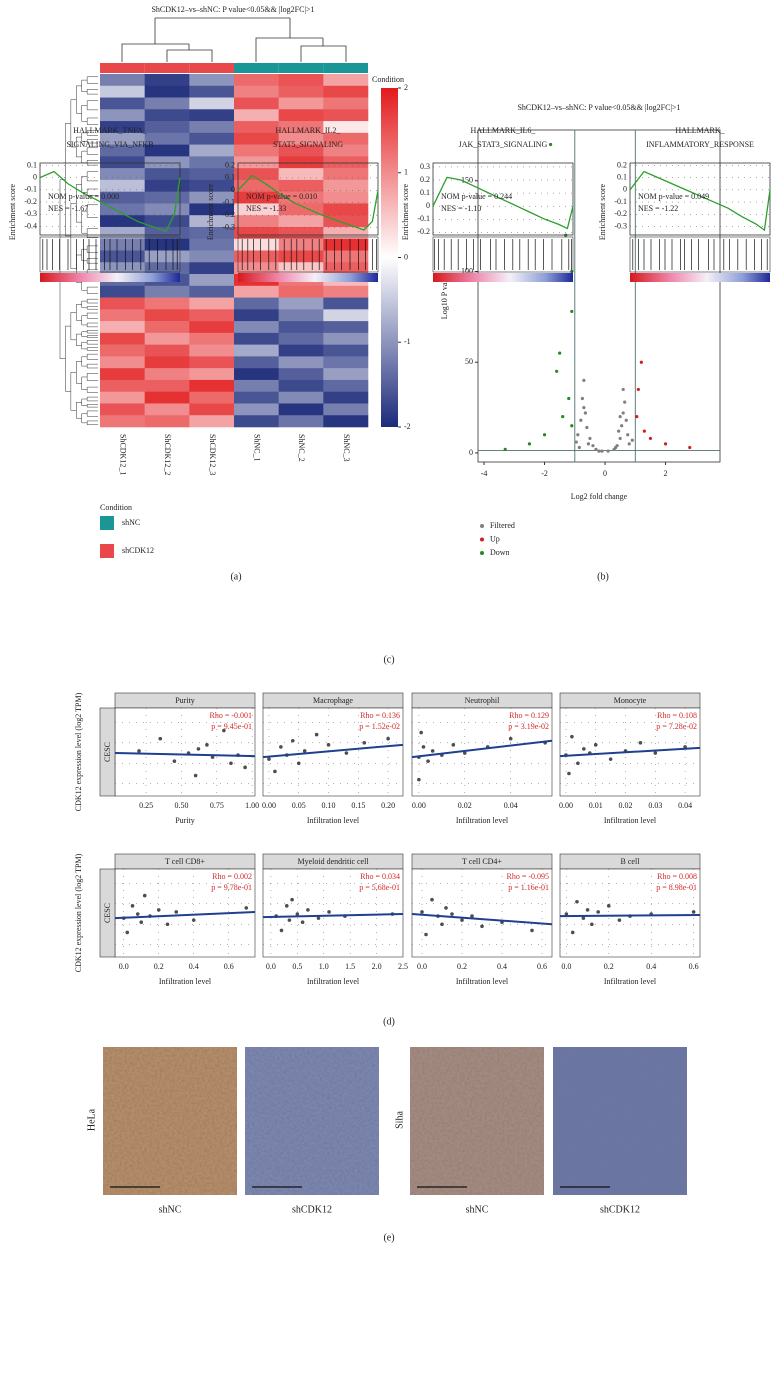  Describe the element at coordinates (299, 805) in the screenshot. I see `x-tick-label: 0.05` at that location.